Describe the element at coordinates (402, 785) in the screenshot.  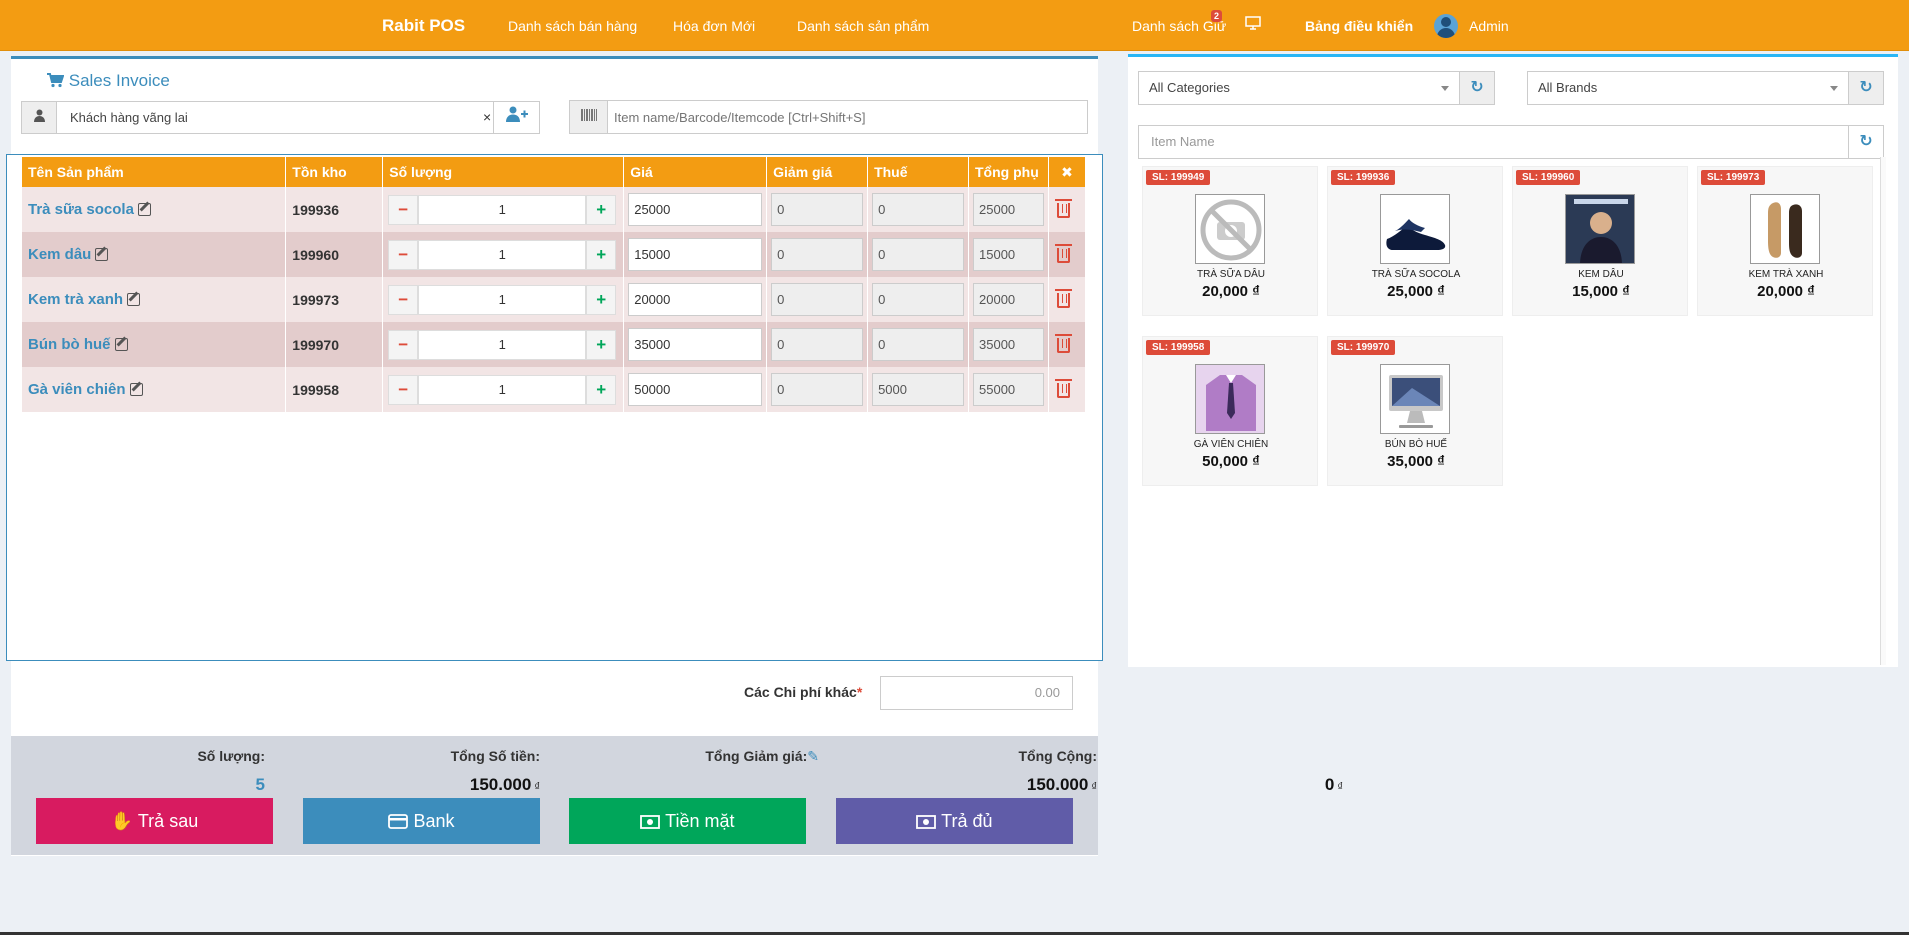
I see `total-amount: 150.000 ₫` at that location.